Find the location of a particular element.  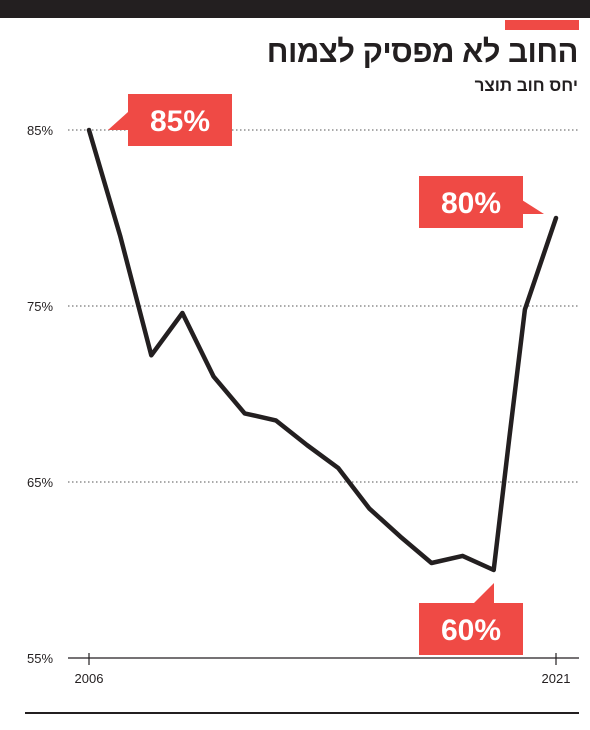

x-tick-label: 2021 is located at coordinates (556, 678).